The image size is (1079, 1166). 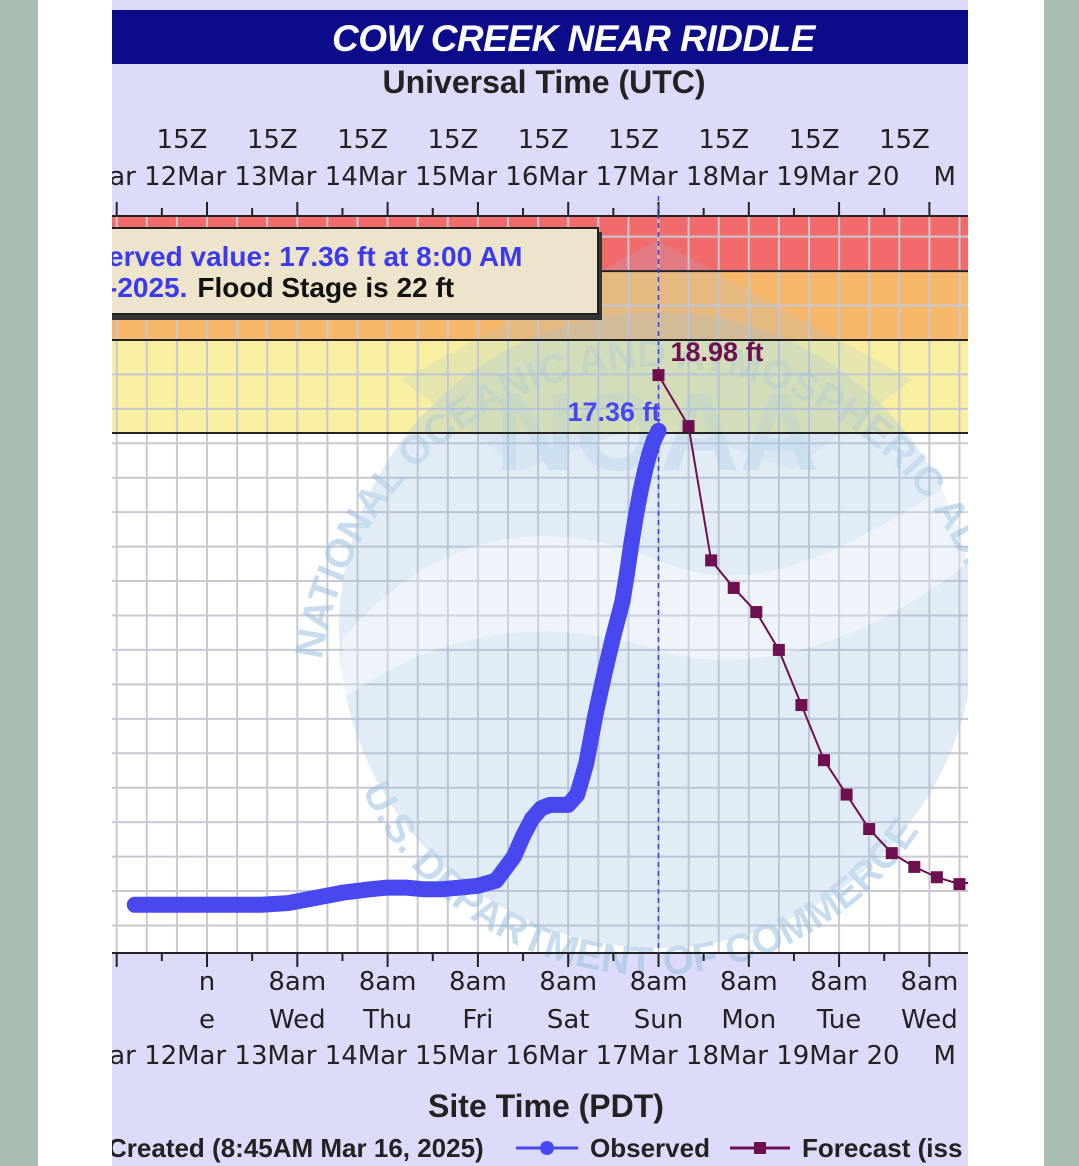 I want to click on info-box-background, so click(x=355, y=271).